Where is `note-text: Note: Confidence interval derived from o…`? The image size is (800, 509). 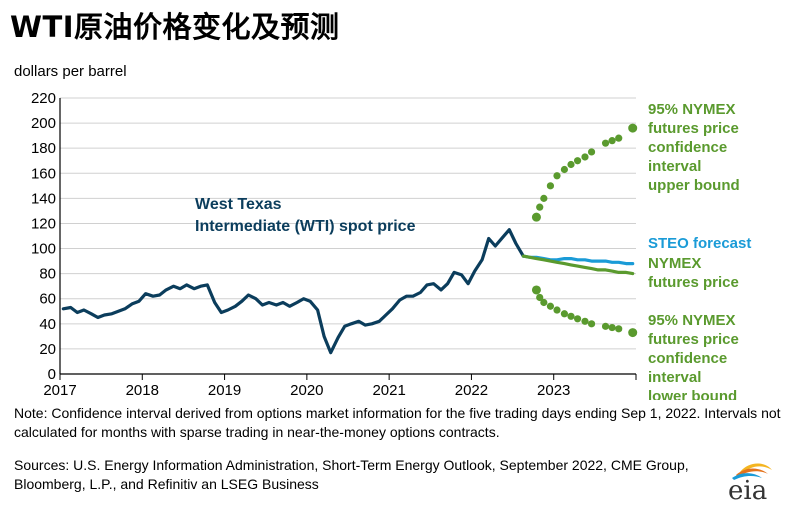 note-text: Note: Confidence interval derived from o… is located at coordinates (397, 422).